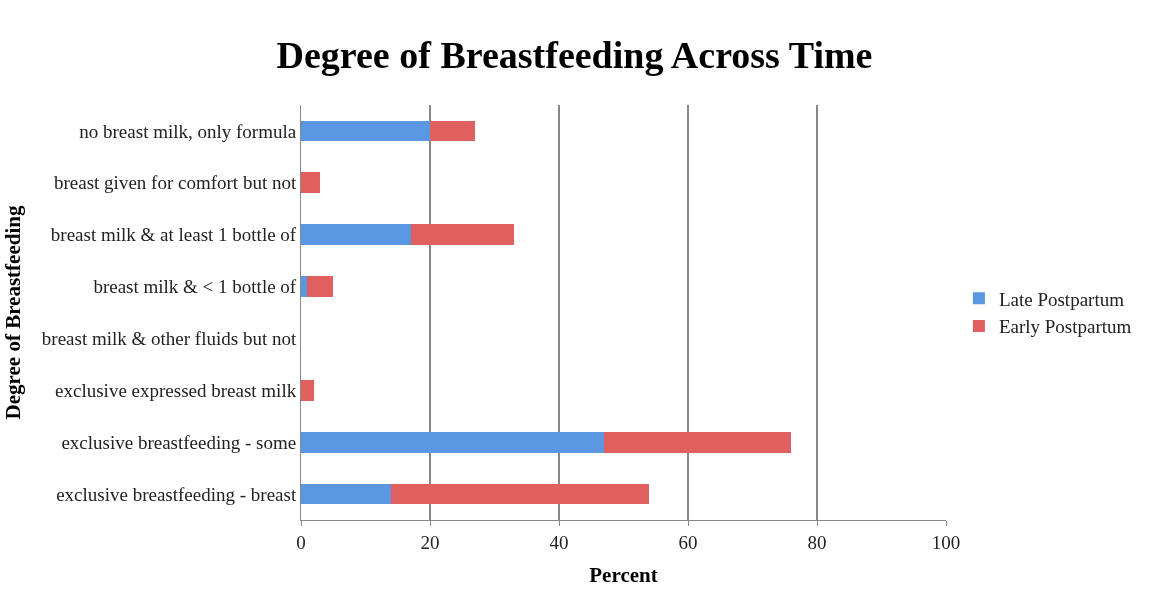  What do you see at coordinates (817, 542) in the screenshot?
I see `x-tick-label: 80` at bounding box center [817, 542].